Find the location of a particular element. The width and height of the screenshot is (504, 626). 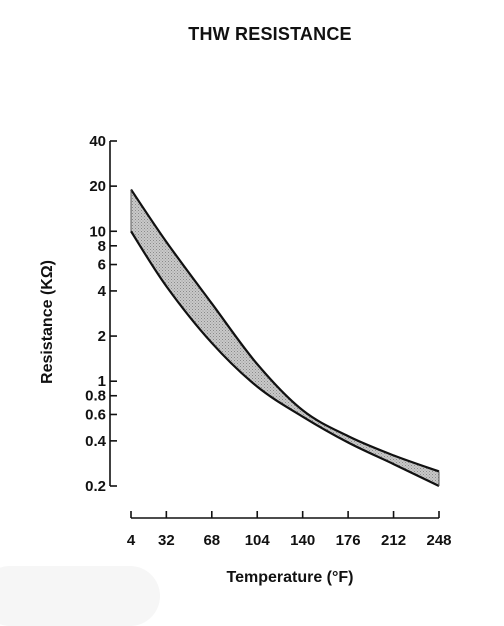

x-tick-label: 4 is located at coordinates (131, 540).